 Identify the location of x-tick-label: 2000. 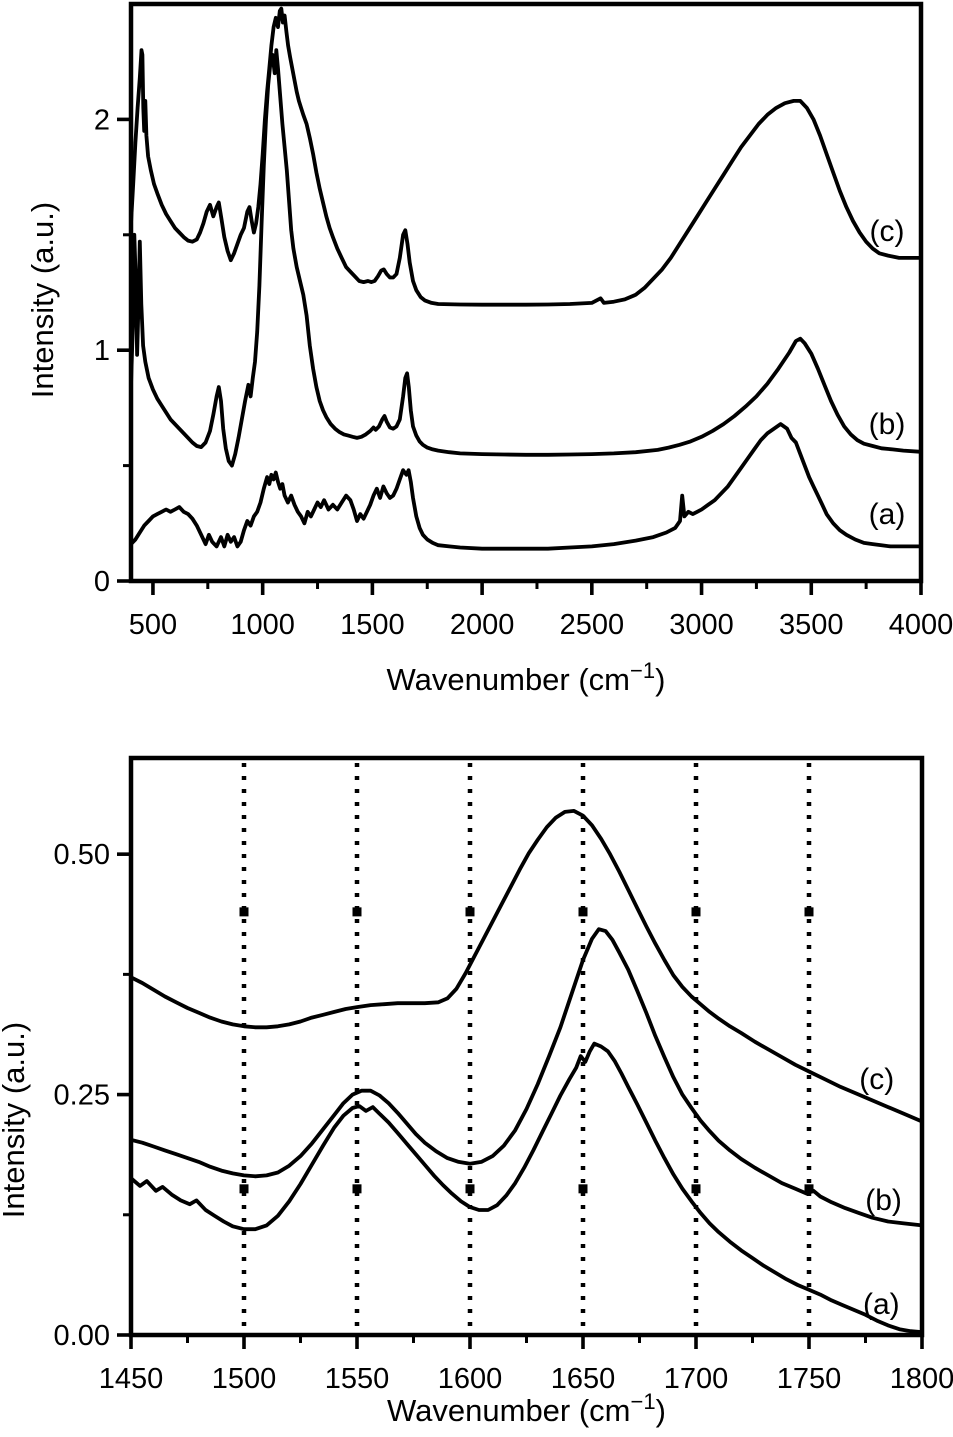
(482, 625).